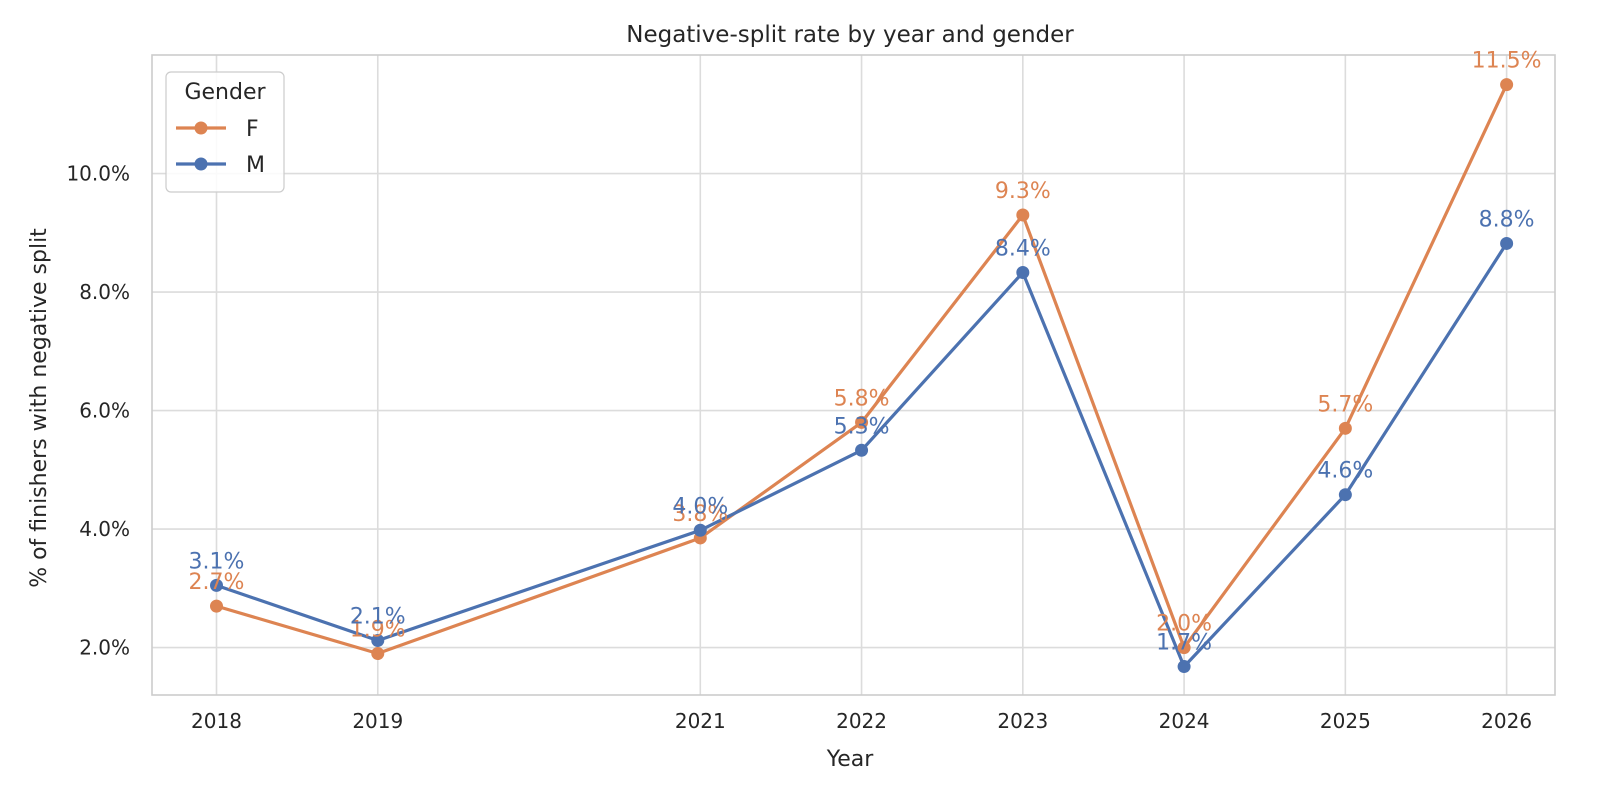  Describe the element at coordinates (861, 721) in the screenshot. I see `x-tick-label: 2022` at that location.